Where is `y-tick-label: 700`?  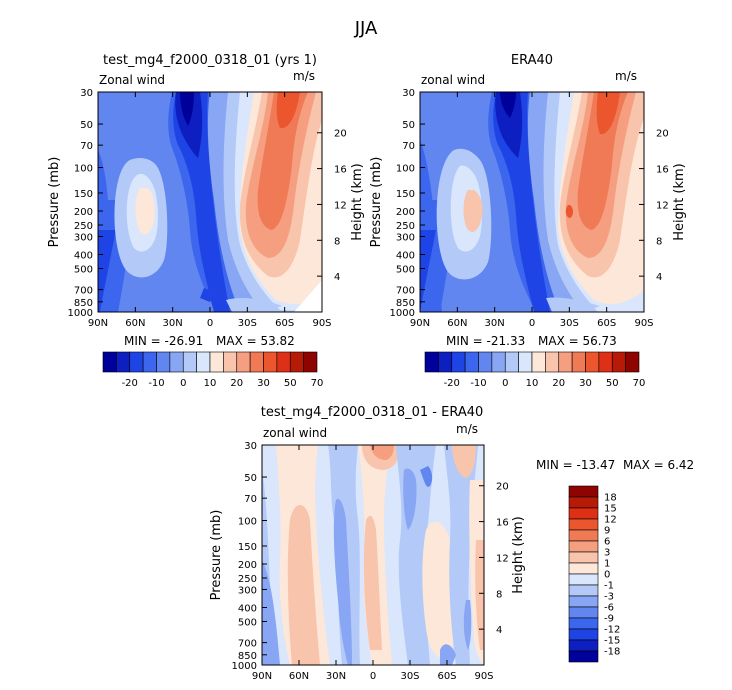 y-tick-label: 700 is located at coordinates (405, 291).